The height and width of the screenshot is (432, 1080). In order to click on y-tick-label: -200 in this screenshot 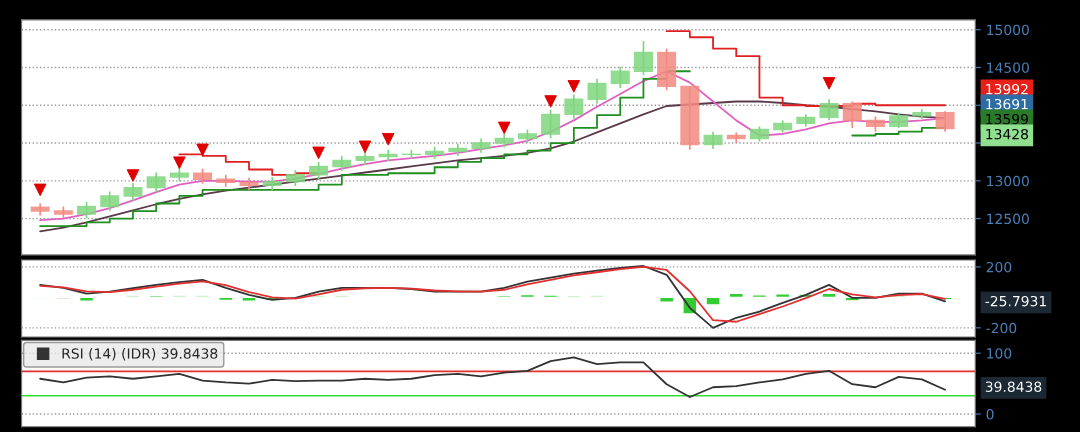, I will do `click(1001, 328)`.